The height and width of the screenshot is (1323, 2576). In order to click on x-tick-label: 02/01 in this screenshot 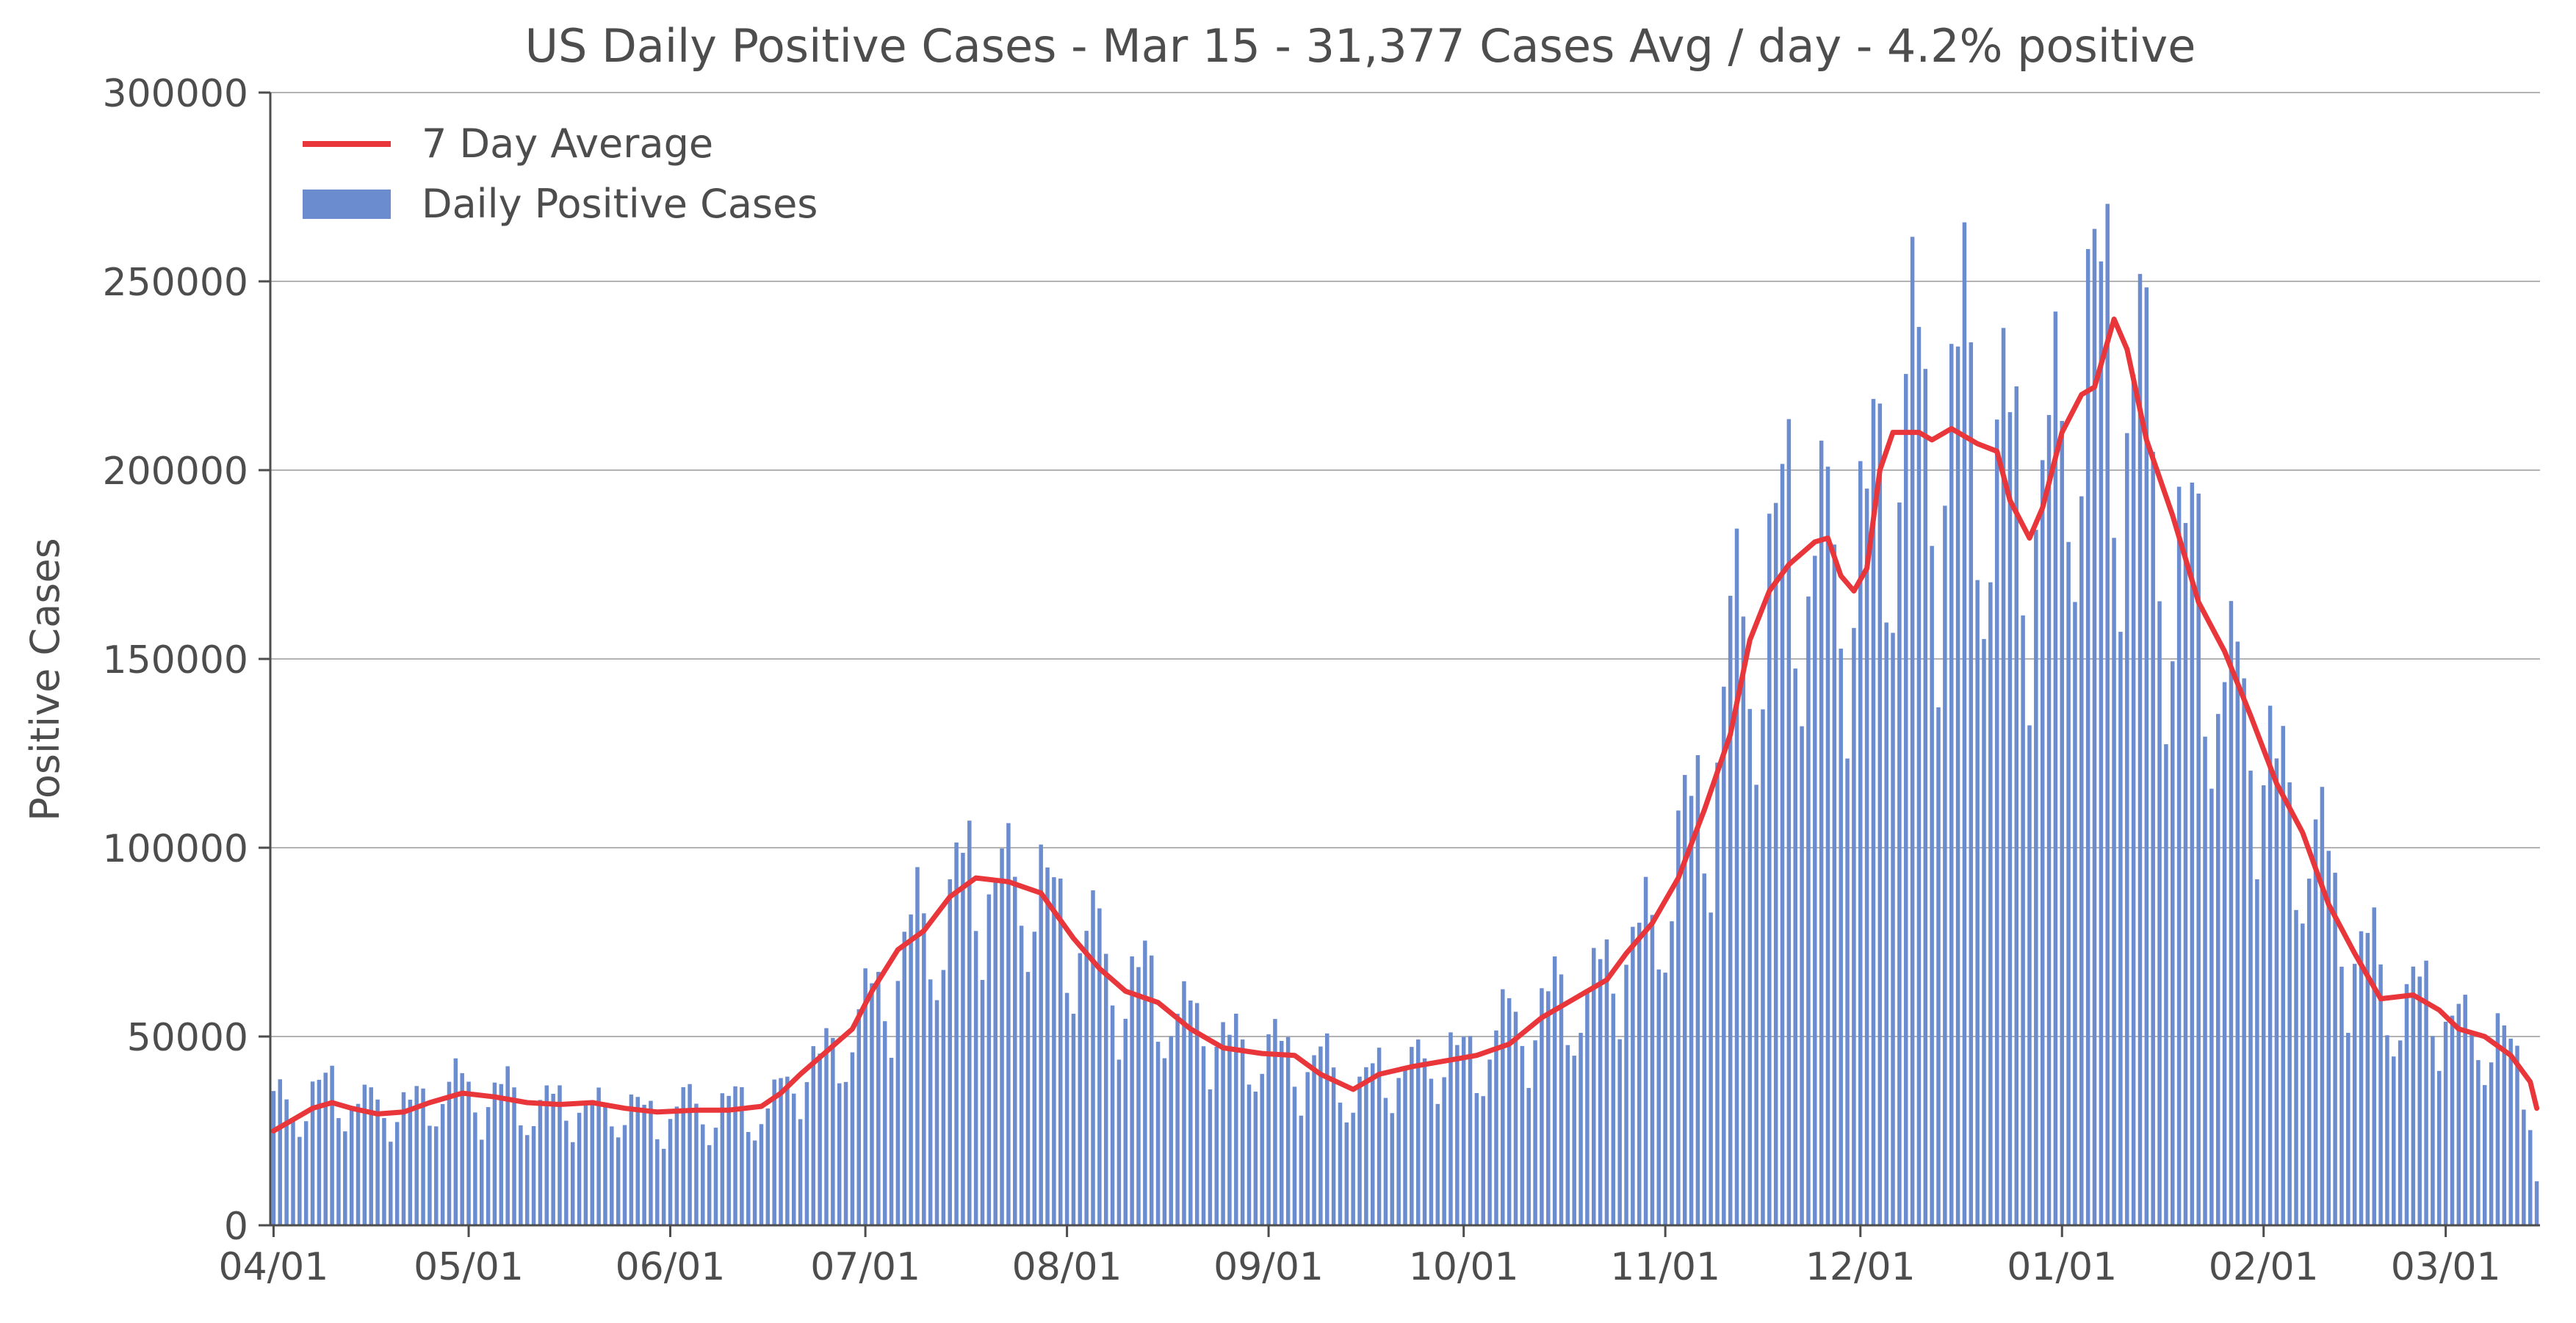, I will do `click(2264, 1267)`.